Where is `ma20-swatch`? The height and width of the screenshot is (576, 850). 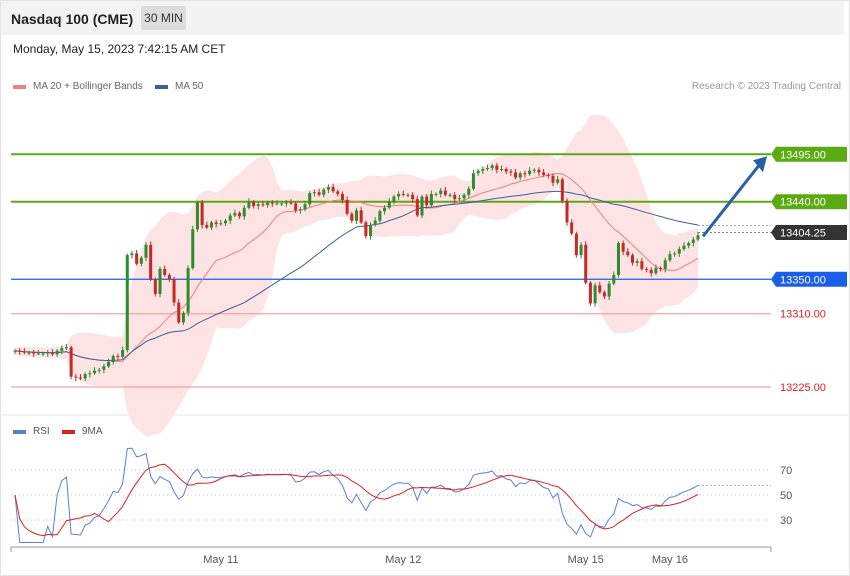
ma20-swatch is located at coordinates (19, 86).